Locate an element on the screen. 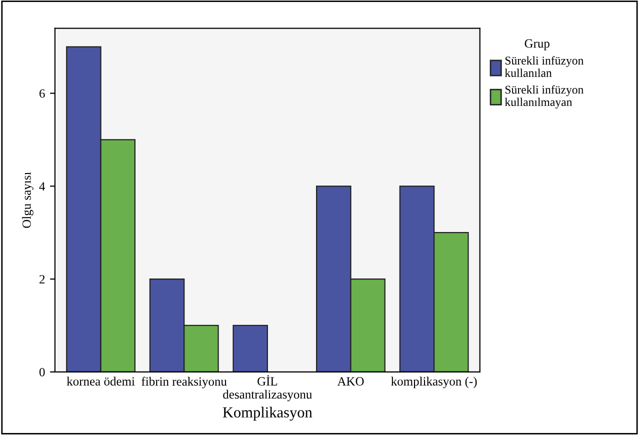 The height and width of the screenshot is (435, 639). legend-title: Grup is located at coordinates (537, 44).